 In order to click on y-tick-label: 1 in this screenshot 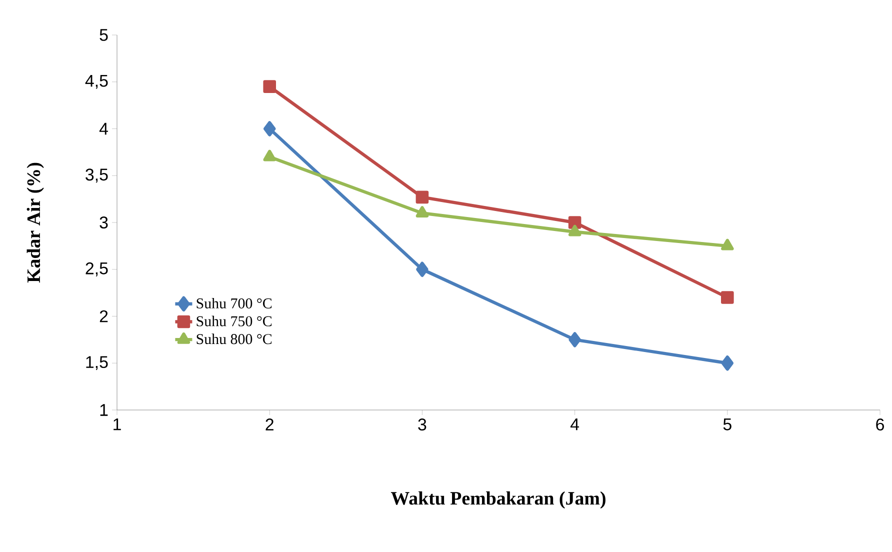, I will do `click(104, 410)`.